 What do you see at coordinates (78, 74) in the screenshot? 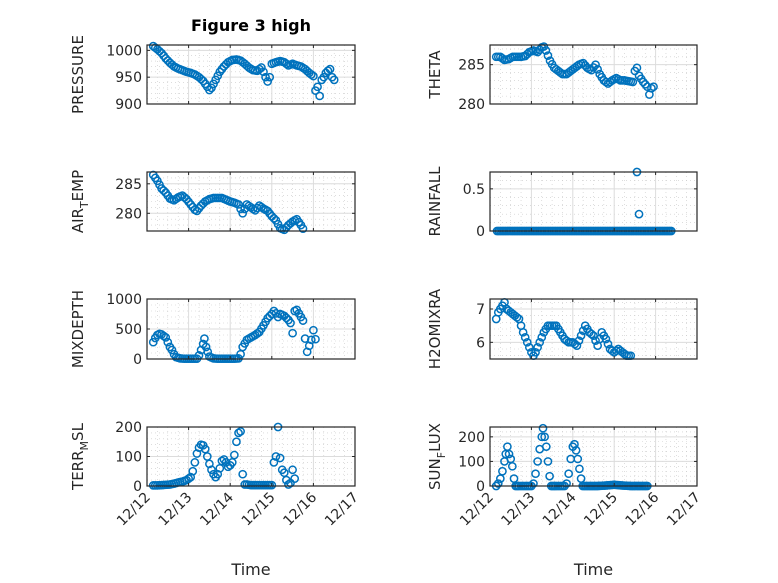
I see `y-axis-label: PRESSURE` at bounding box center [78, 74].